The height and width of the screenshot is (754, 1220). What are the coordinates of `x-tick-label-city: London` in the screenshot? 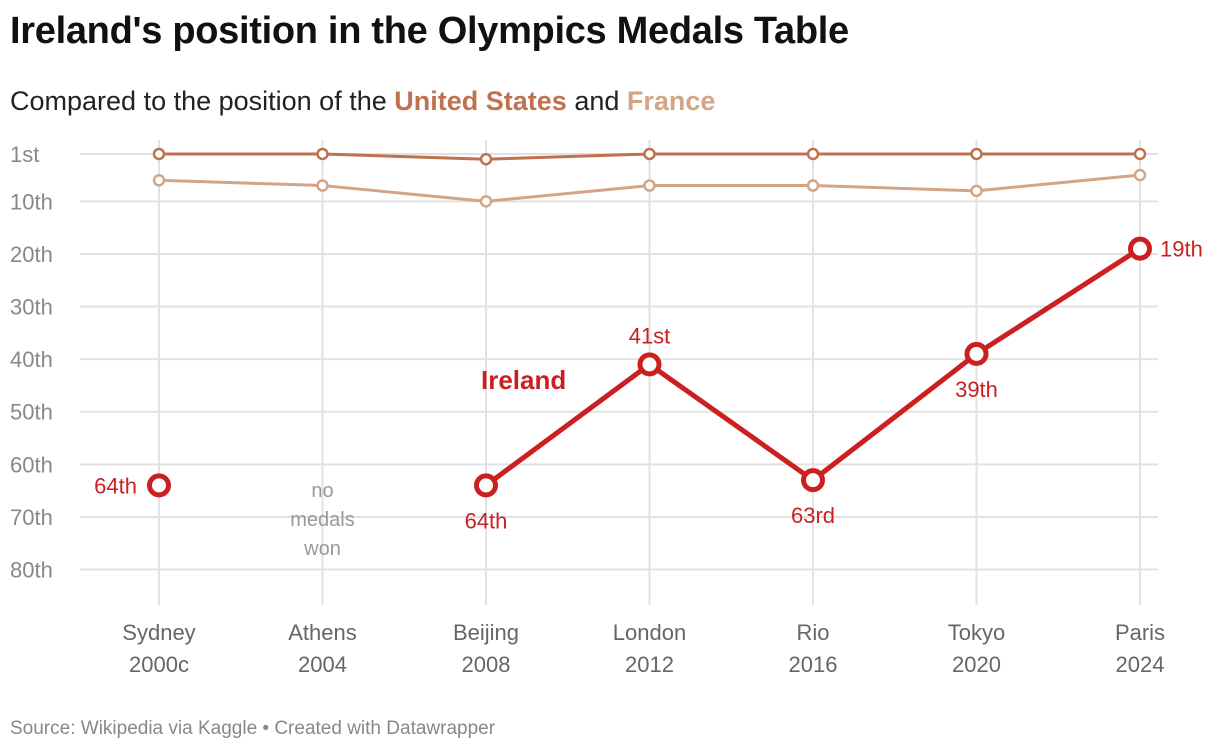 It's located at (649, 632).